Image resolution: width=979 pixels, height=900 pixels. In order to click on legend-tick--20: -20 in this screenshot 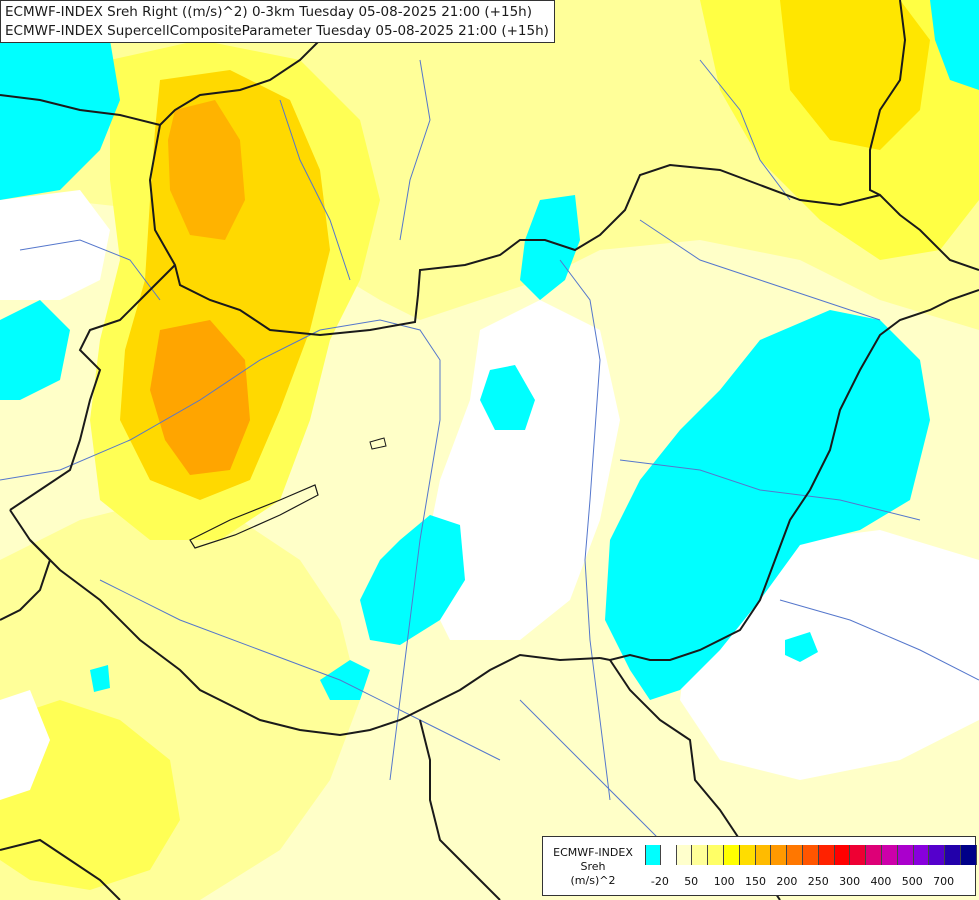, I will do `click(659, 881)`.